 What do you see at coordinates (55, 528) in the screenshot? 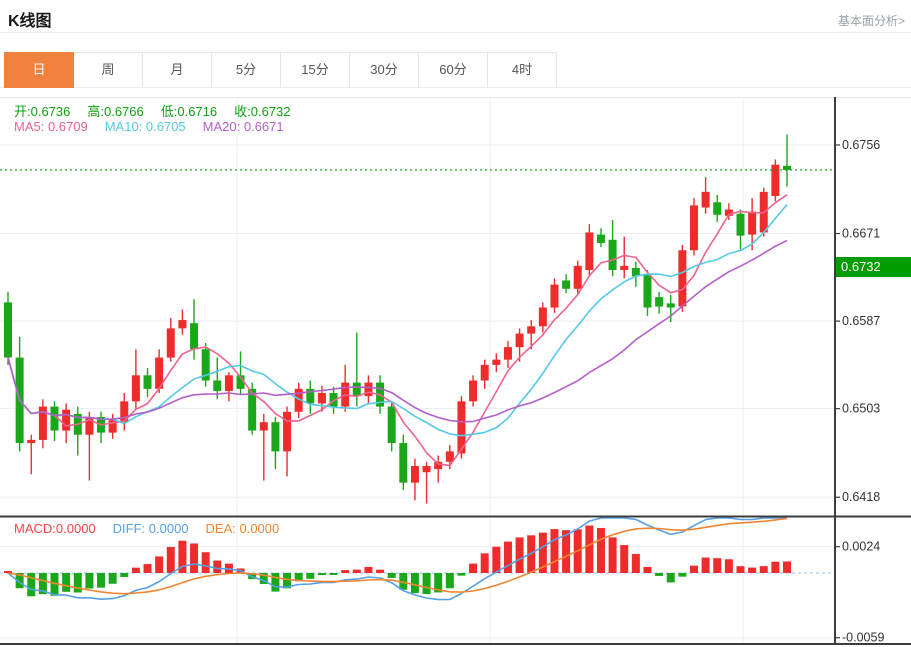
I see `macd-legend-macd: MACD:0.0000` at bounding box center [55, 528].